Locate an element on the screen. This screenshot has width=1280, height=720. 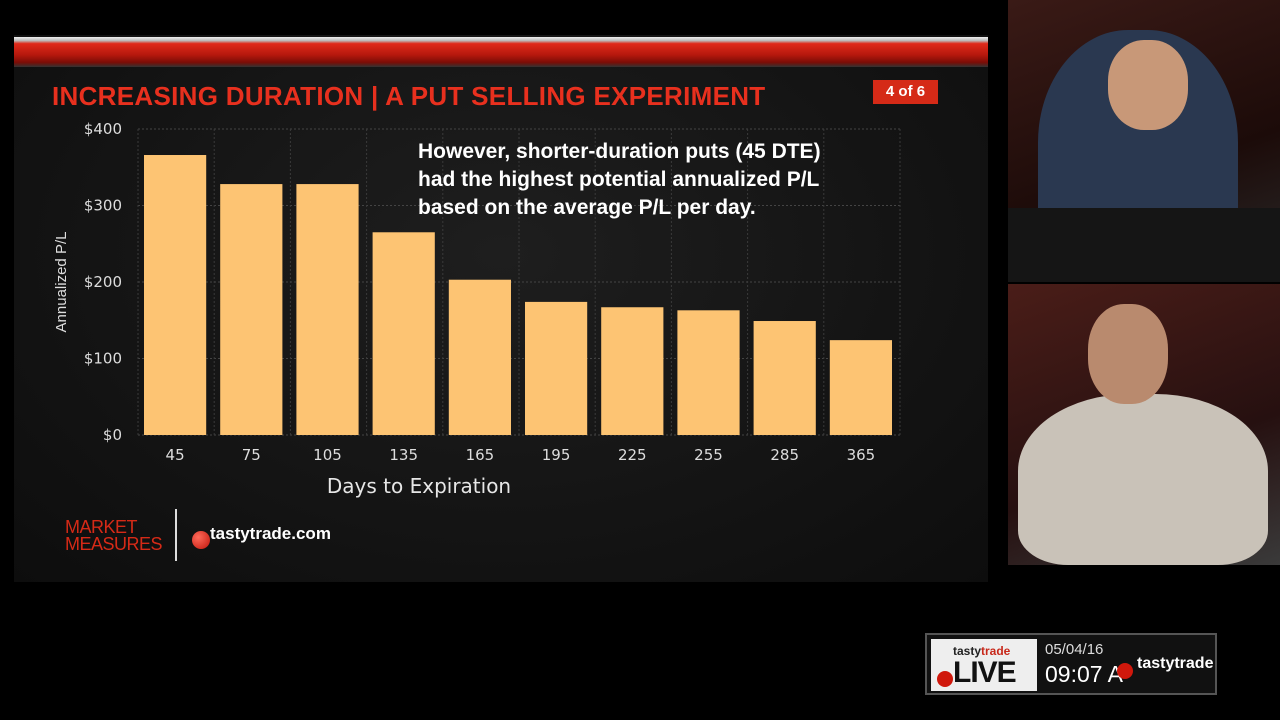
market-measures-logo: MARKET MEASURES is located at coordinates (114, 535).